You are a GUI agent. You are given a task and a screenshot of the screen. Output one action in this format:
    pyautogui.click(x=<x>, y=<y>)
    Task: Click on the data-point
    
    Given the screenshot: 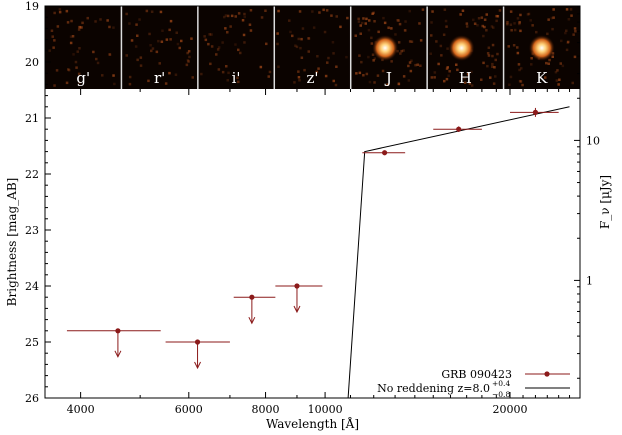 What is the action you would take?
    pyautogui.click(x=113, y=343)
    